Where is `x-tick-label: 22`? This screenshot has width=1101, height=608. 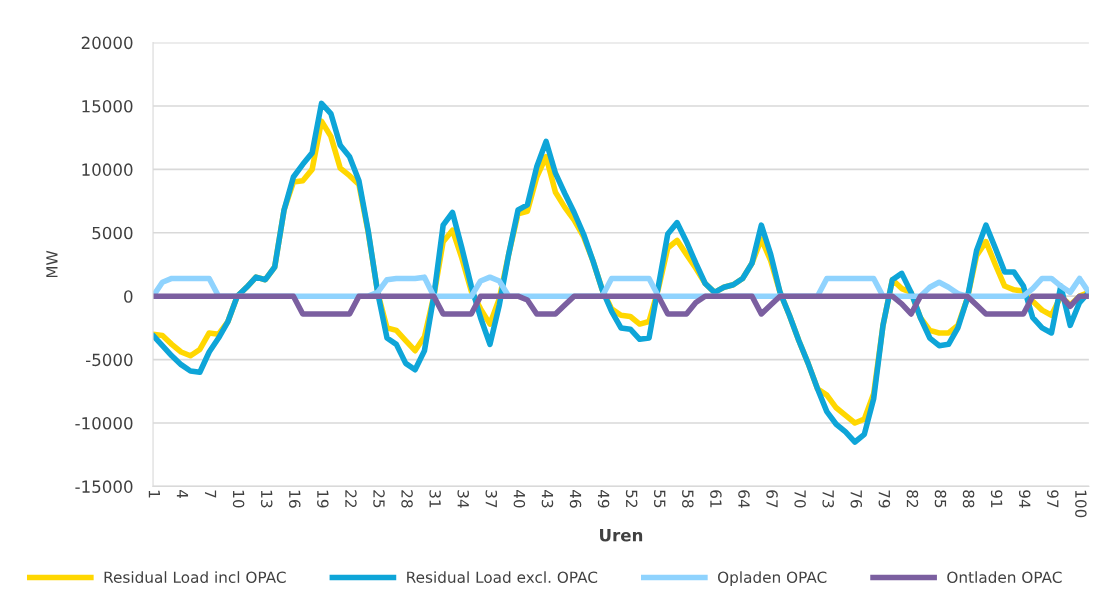
x-tick-label: 22 is located at coordinates (351, 499).